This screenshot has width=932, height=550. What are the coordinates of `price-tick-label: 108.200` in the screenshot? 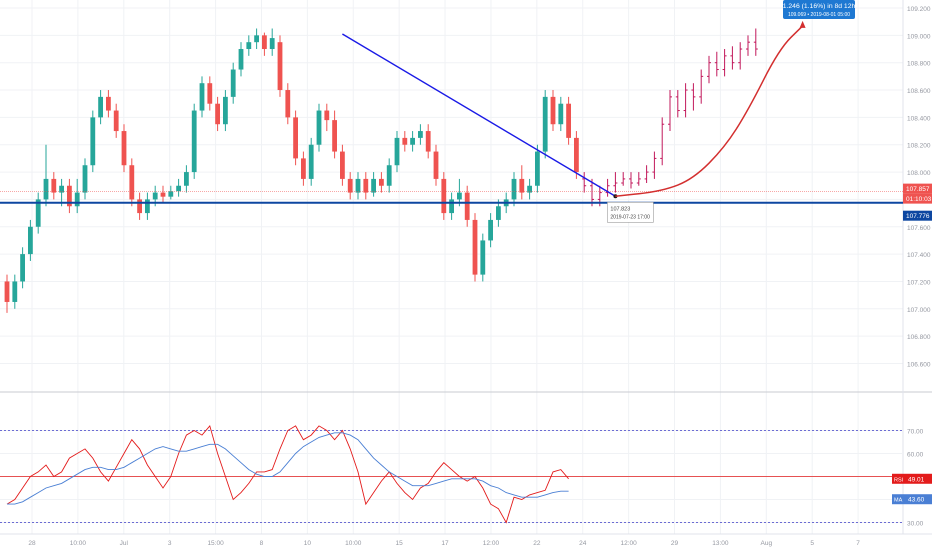 It's located at (919, 146).